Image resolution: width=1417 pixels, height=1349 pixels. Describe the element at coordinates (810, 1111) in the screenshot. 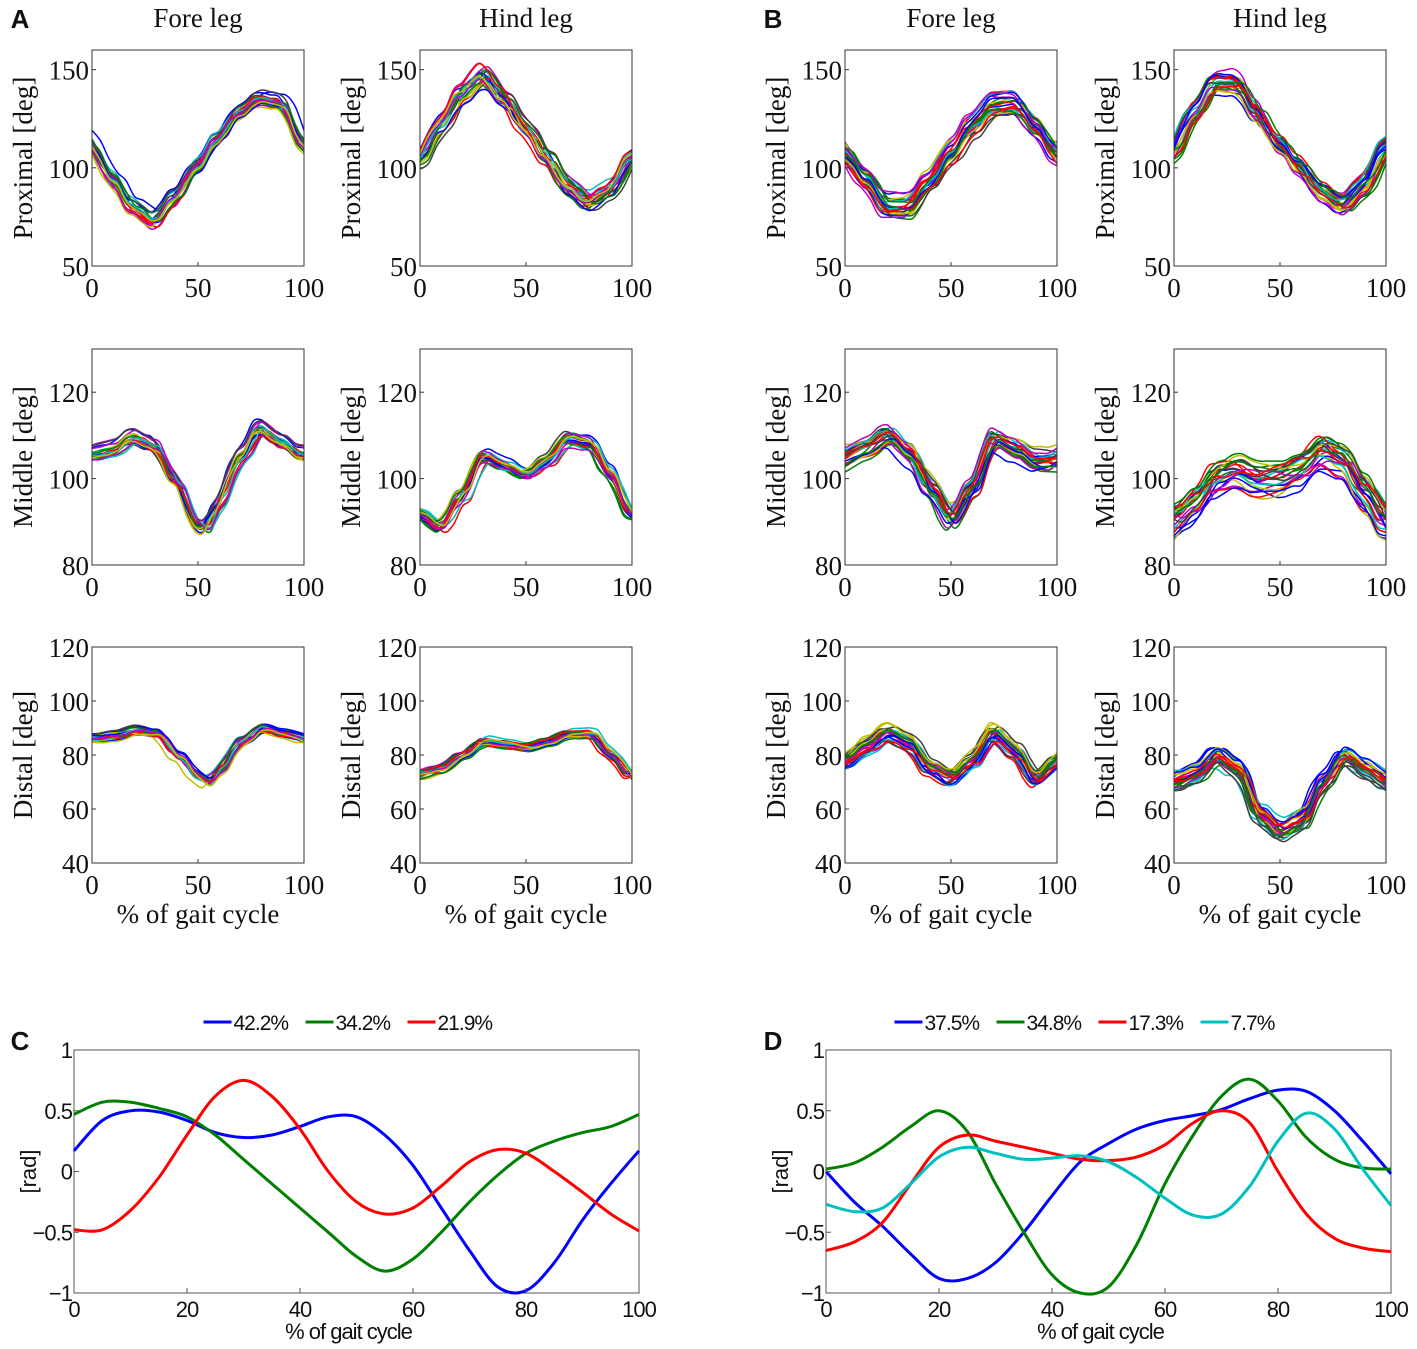

I see `y-tick-label: 0.5` at that location.